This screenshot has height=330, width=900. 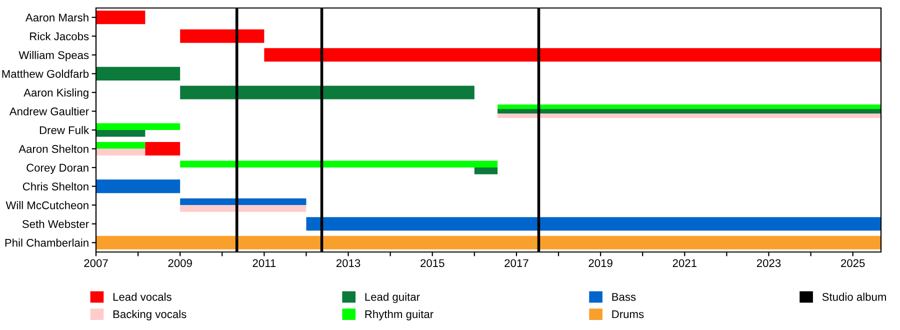 What do you see at coordinates (628, 314) in the screenshot?
I see `legend-label: Drums` at bounding box center [628, 314].